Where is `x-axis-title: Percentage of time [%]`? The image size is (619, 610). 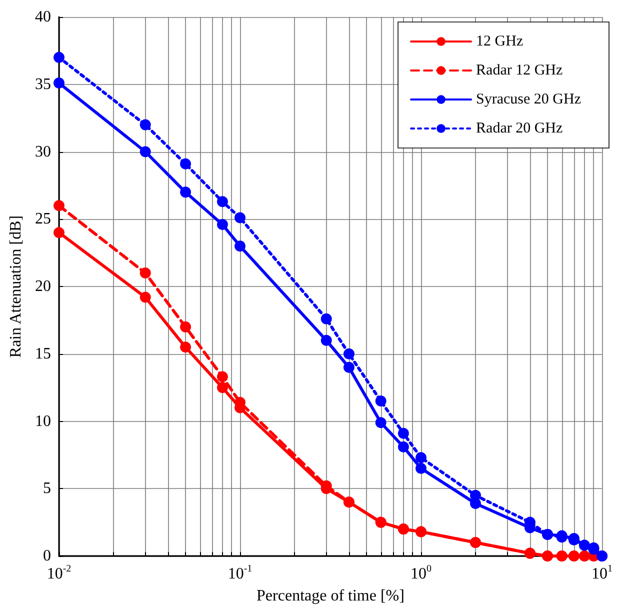
x-axis-title: Percentage of time [%] is located at coordinates (330, 596).